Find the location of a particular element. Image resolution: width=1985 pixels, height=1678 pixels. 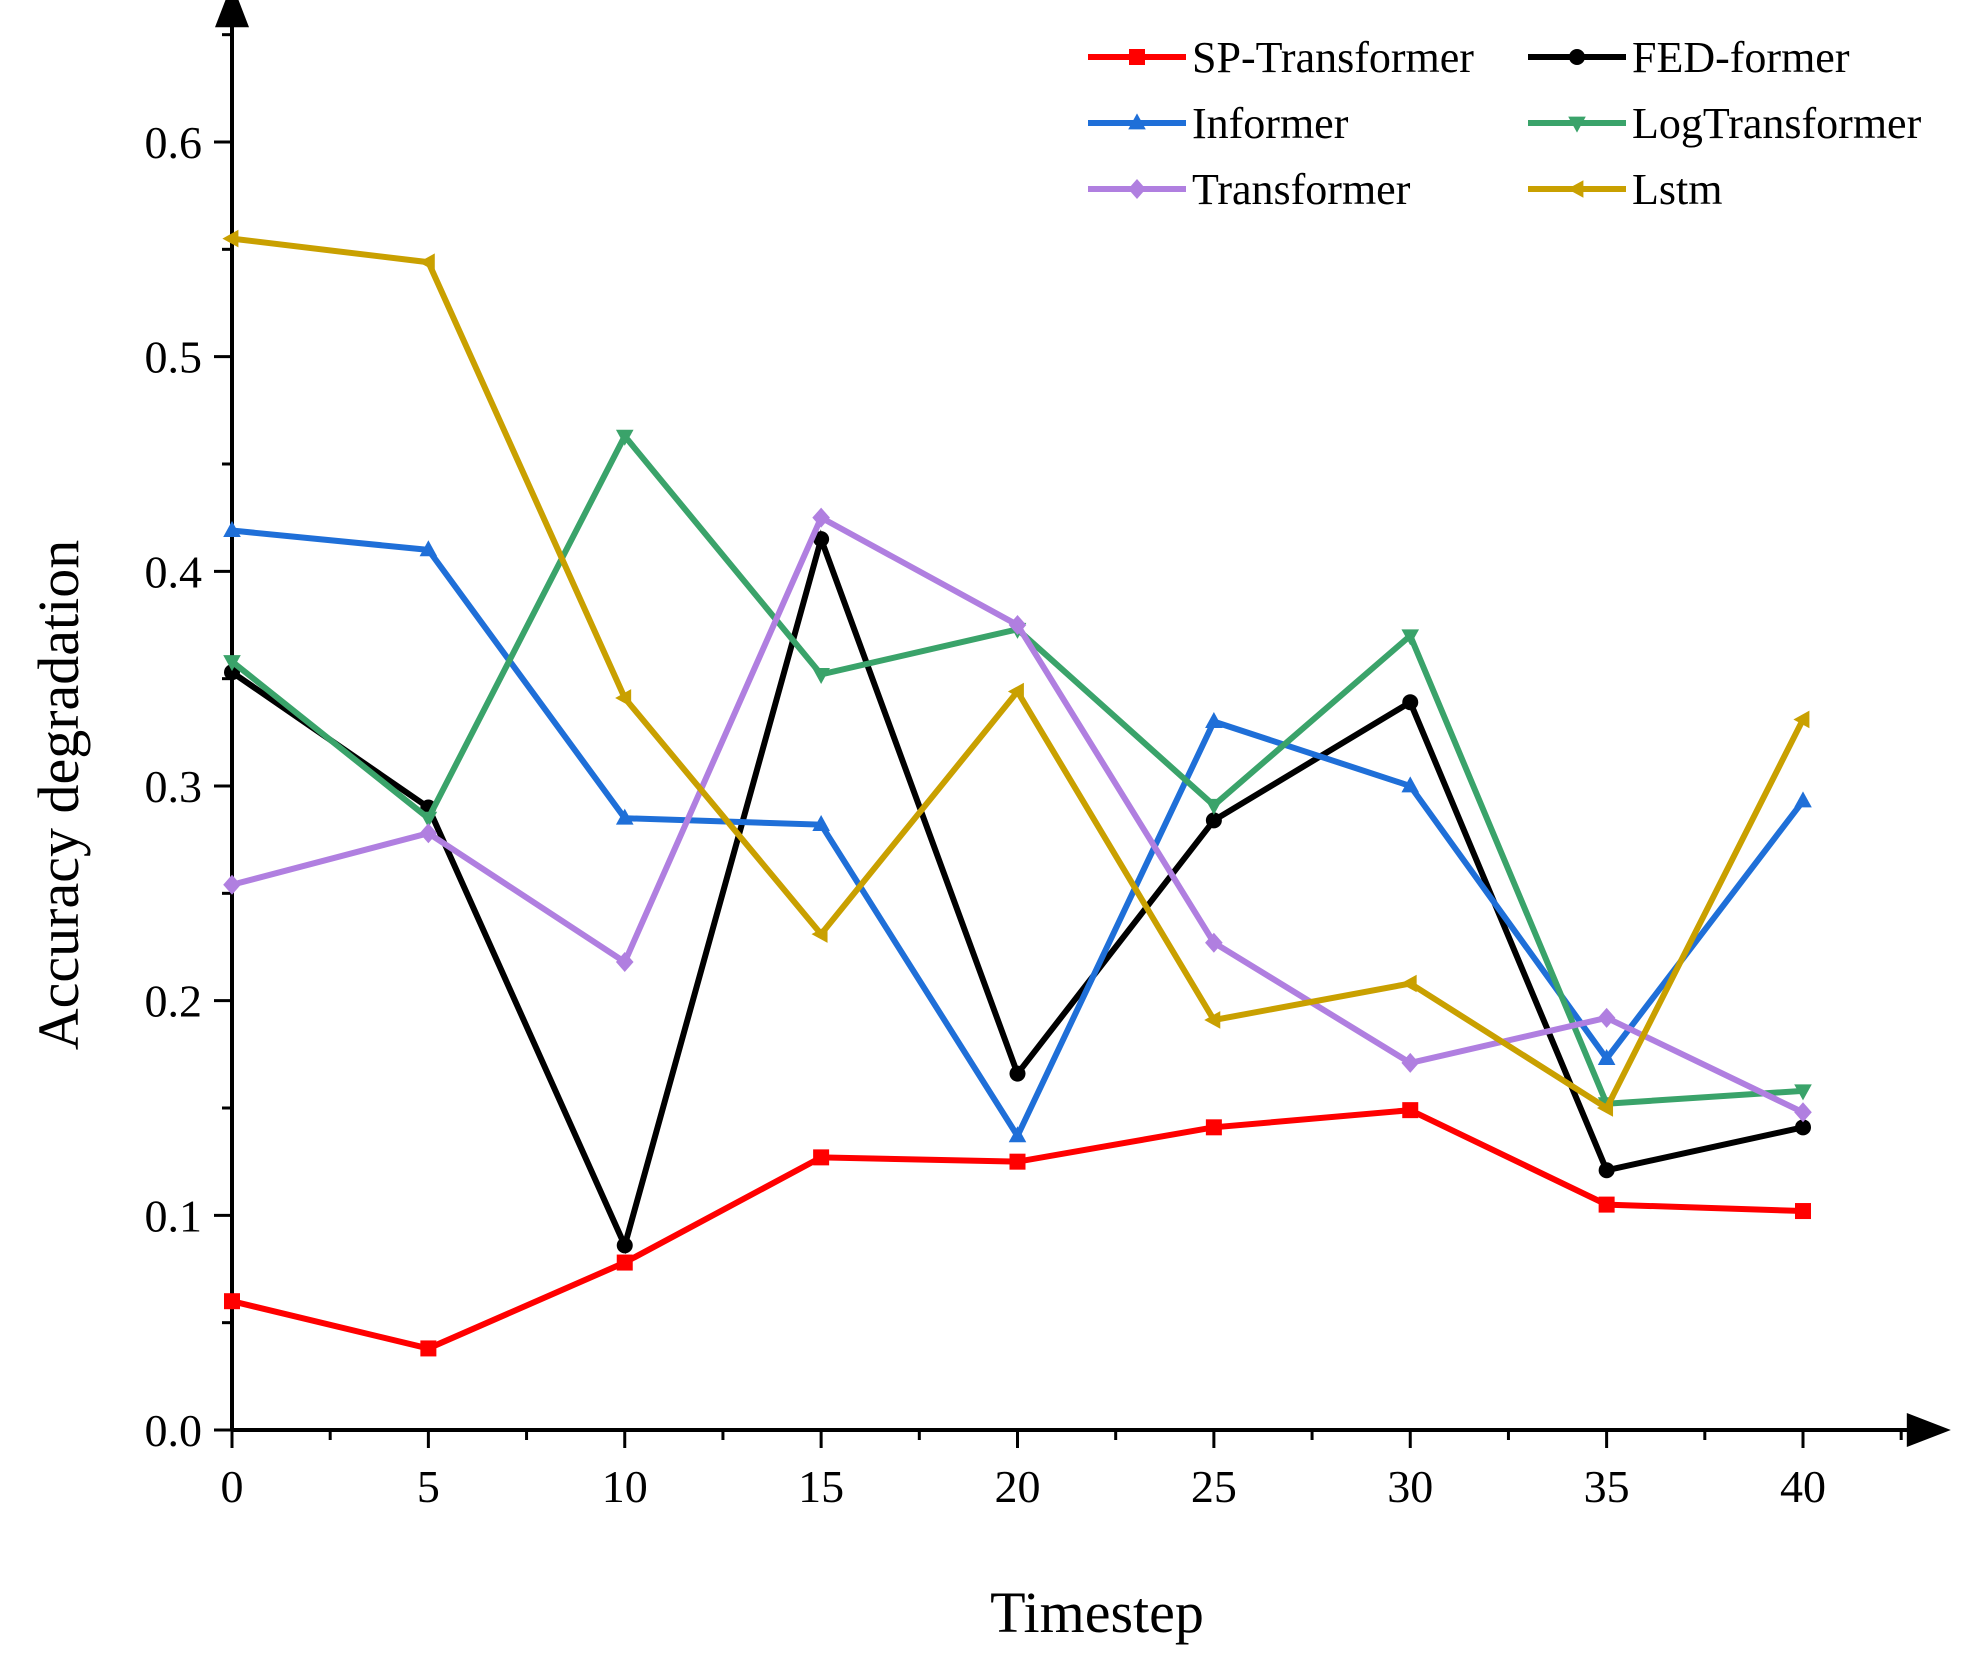

y-axis-title: Accuracy degradation is located at coordinates (58, 795).